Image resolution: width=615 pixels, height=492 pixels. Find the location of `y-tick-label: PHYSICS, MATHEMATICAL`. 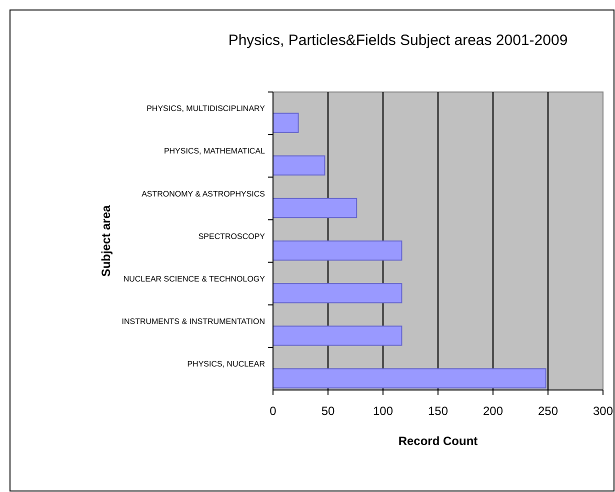

y-tick-label: PHYSICS, MATHEMATICAL is located at coordinates (215, 151).